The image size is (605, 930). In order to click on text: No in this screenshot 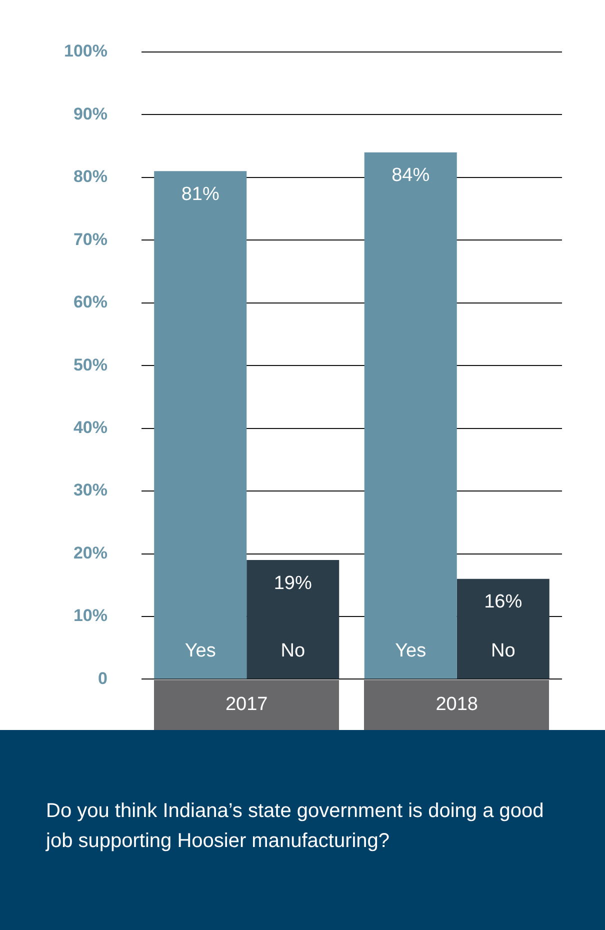, I will do `click(503, 651)`.